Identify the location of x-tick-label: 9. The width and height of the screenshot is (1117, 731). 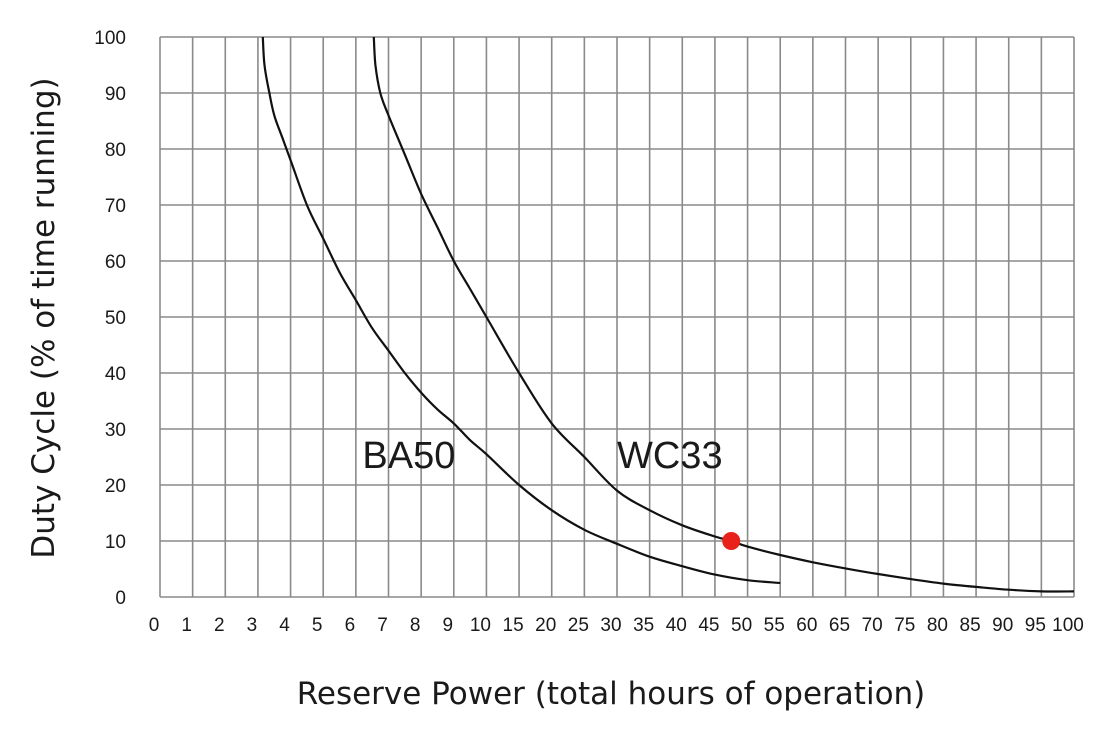
(447, 625).